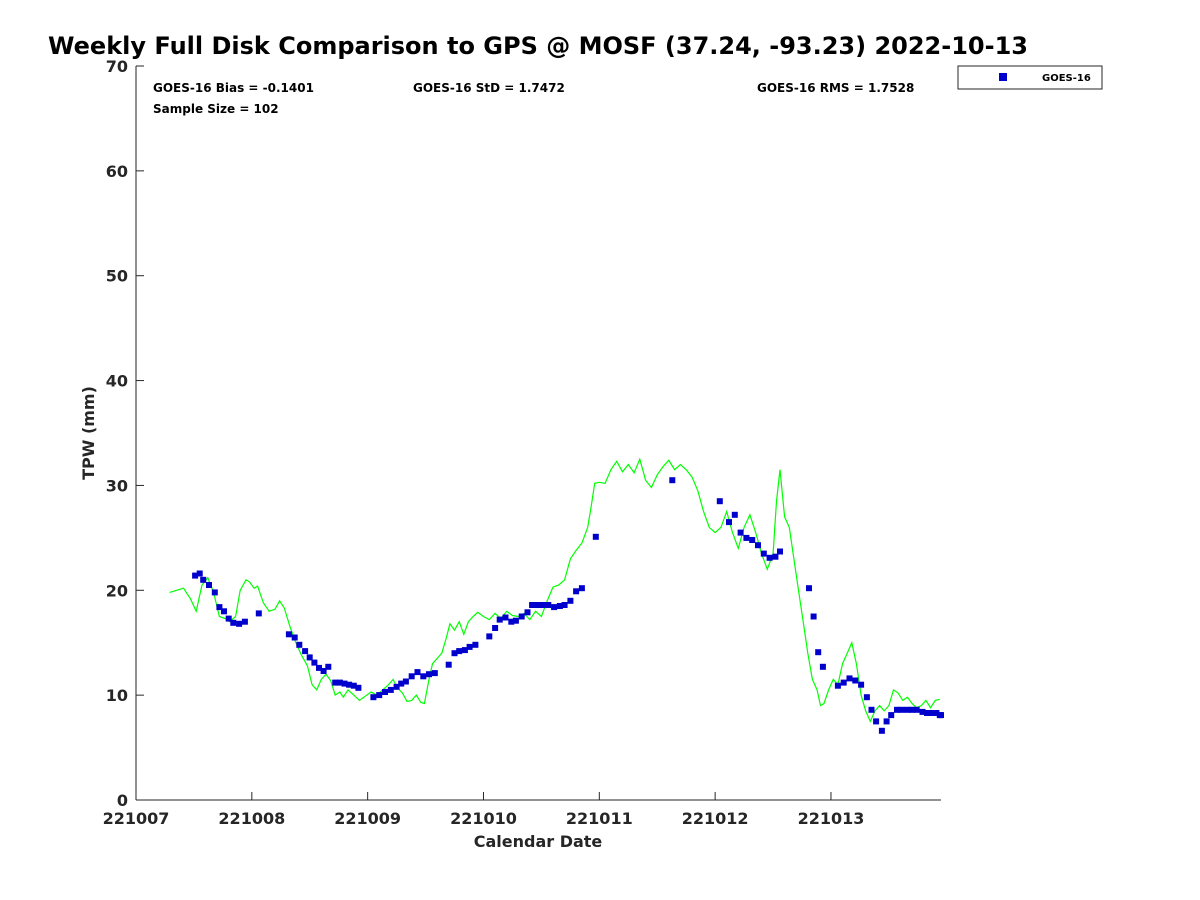 This screenshot has height=900, width=1200. What do you see at coordinates (117, 171) in the screenshot?
I see `y-tick-label: 60` at bounding box center [117, 171].